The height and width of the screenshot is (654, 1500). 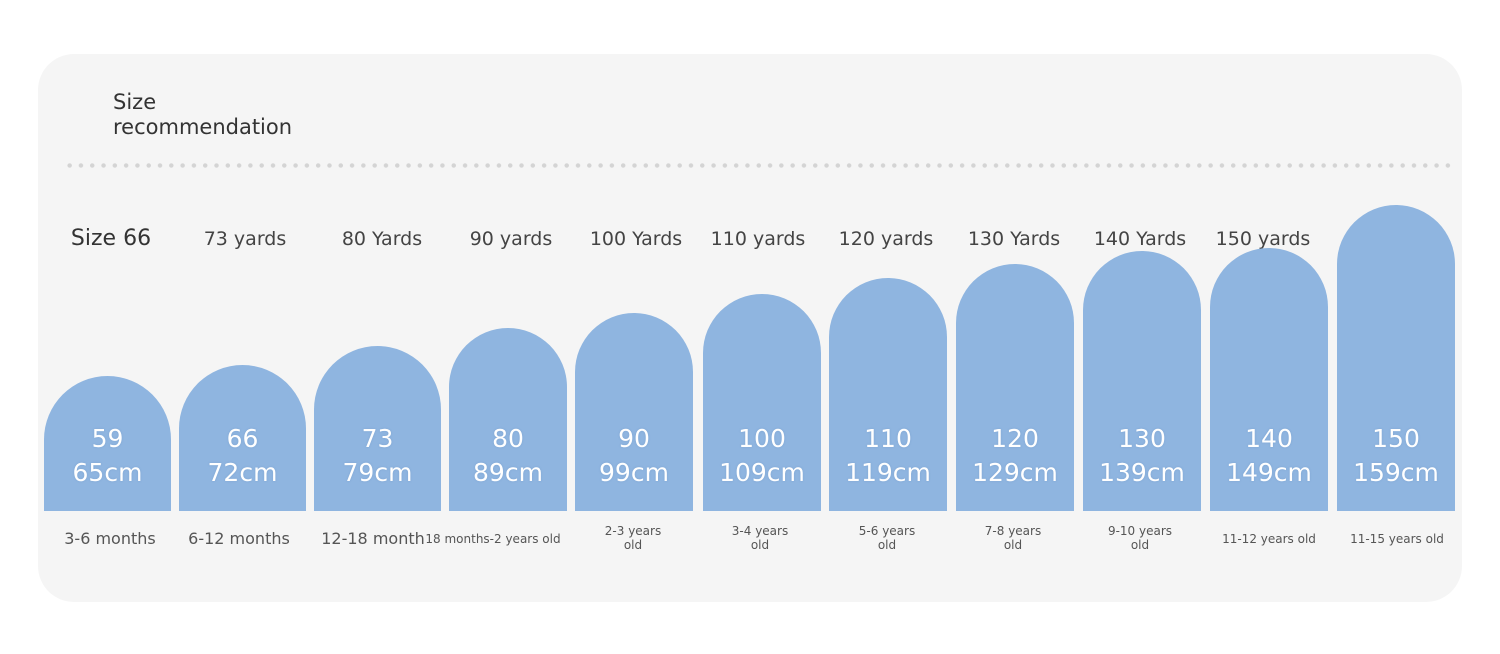 What do you see at coordinates (1263, 239) in the screenshot?
I see `size-label: 150 yards` at bounding box center [1263, 239].